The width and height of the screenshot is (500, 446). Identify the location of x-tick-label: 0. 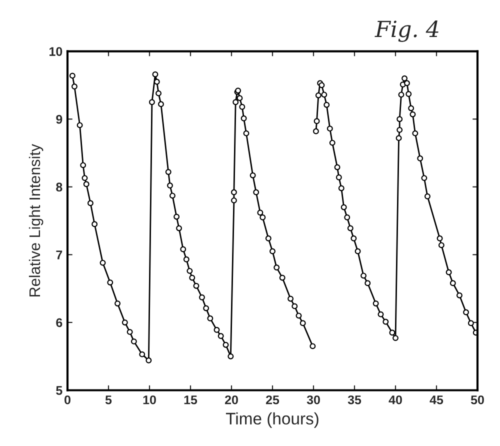
(67, 399).